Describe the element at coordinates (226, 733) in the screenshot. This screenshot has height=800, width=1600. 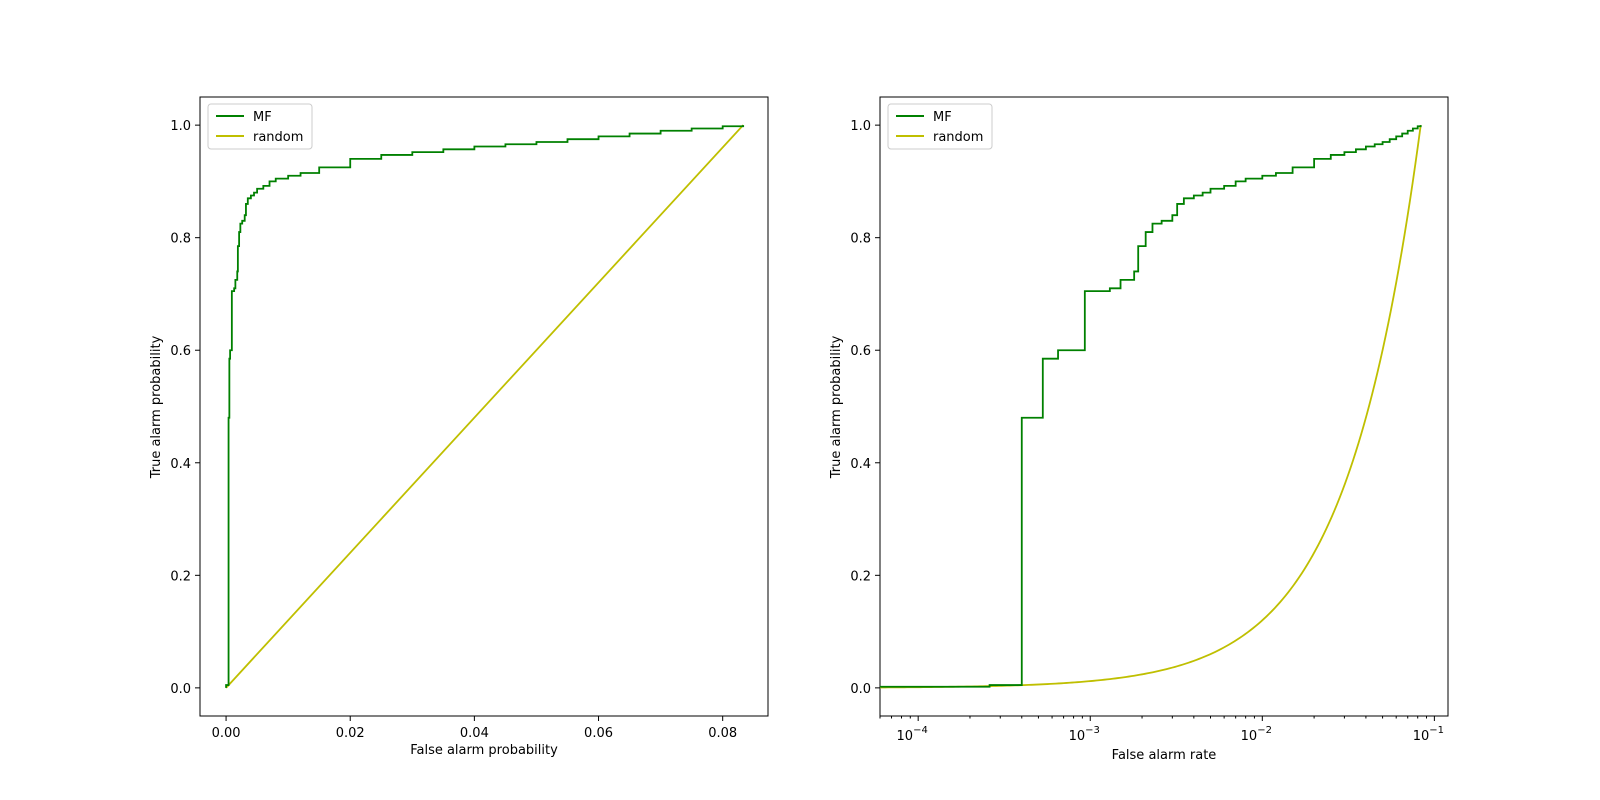
I see `x-tick-label: 0.00` at that location.